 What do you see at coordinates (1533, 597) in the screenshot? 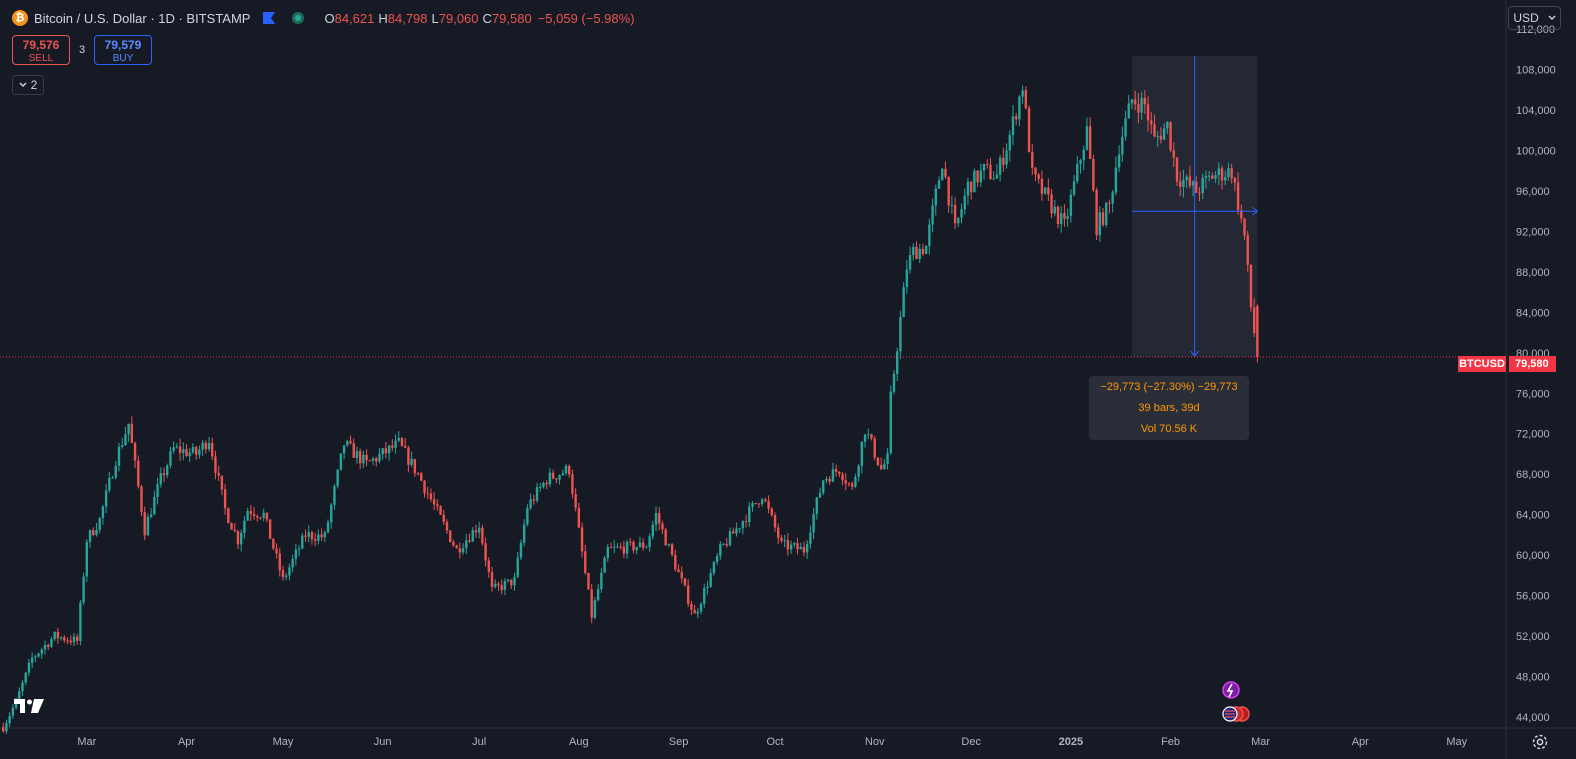
I see `y-tick-label: 56,000` at bounding box center [1533, 597].